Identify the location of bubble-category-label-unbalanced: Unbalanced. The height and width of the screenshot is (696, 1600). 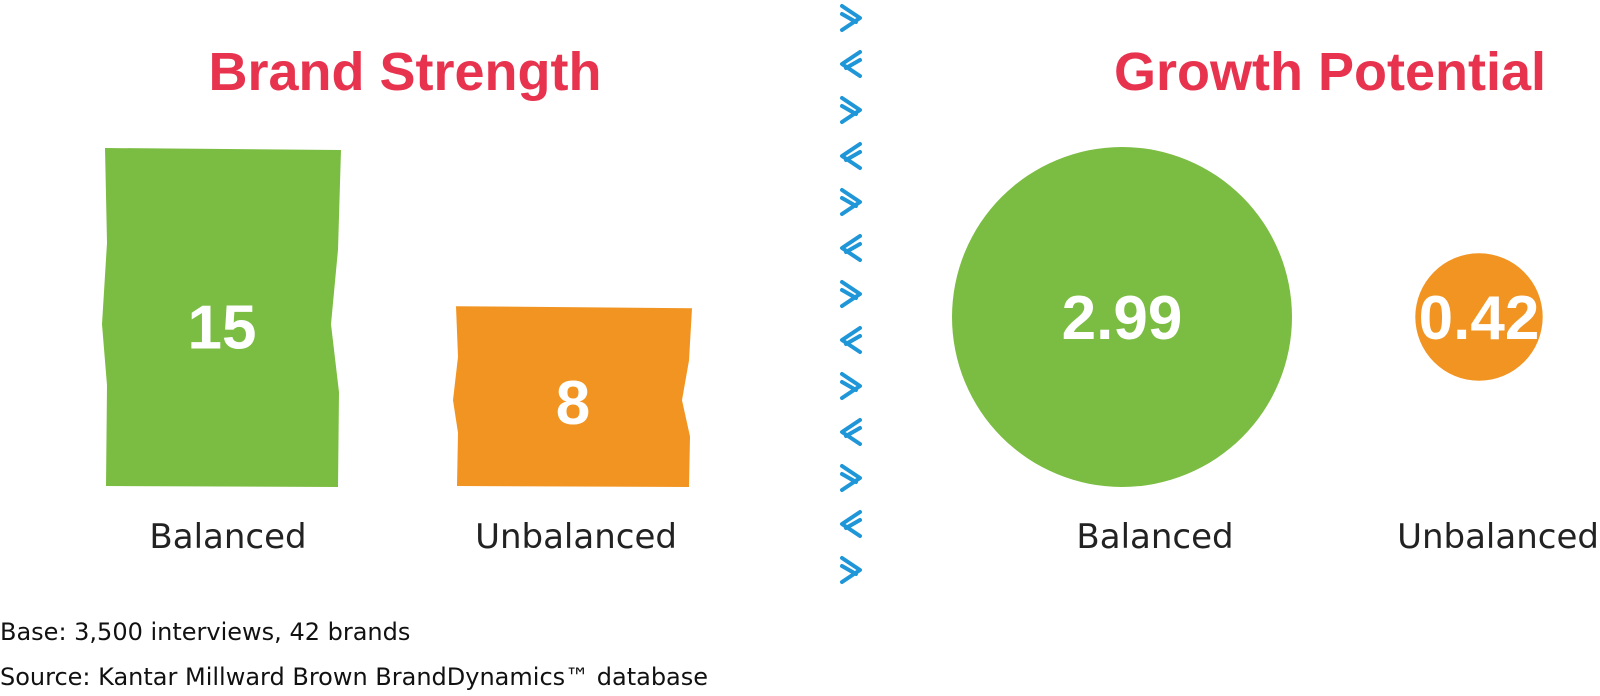
(1498, 537).